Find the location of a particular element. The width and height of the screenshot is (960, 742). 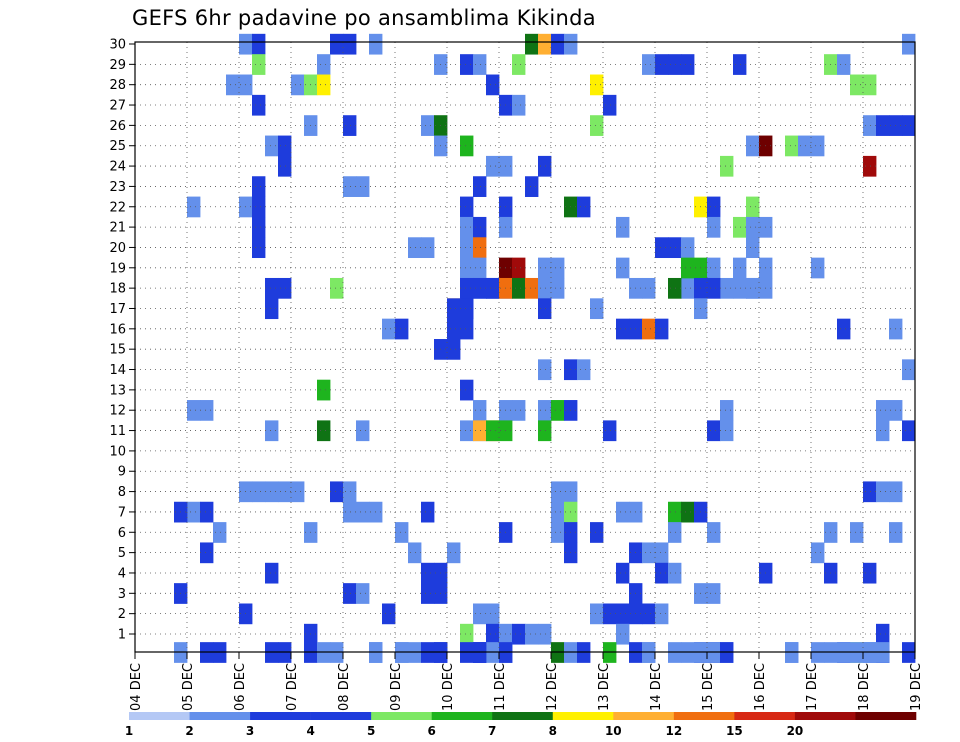

y-tick-label: 12 is located at coordinates (117, 411).